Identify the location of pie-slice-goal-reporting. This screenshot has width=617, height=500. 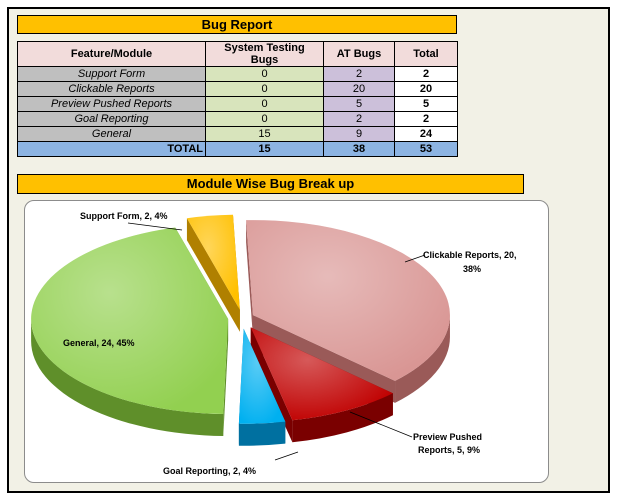
(262, 387).